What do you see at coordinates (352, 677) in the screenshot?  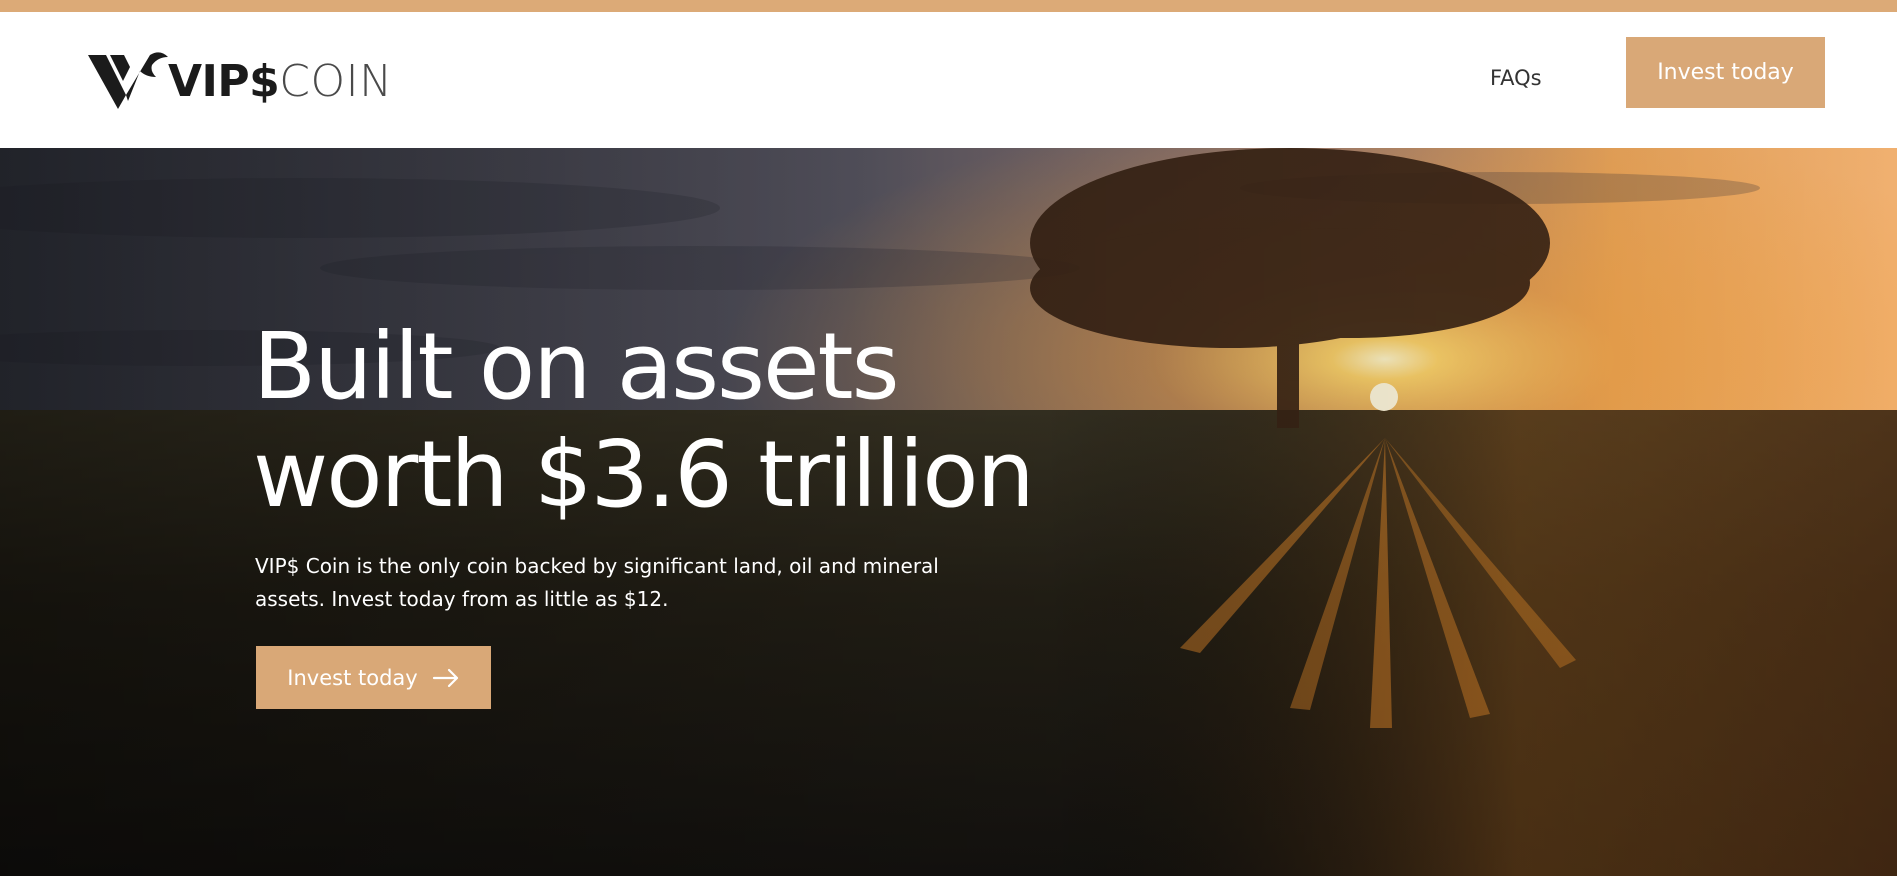 I see `hero-invest-button-label: Invest today` at bounding box center [352, 677].